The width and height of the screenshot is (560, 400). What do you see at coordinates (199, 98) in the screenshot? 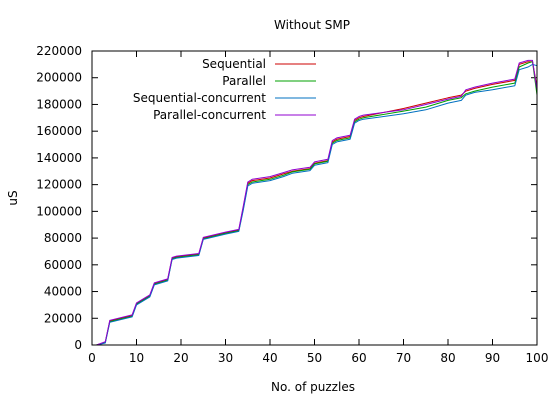
I see `legend-label: Sequential-concurrent` at bounding box center [199, 98].